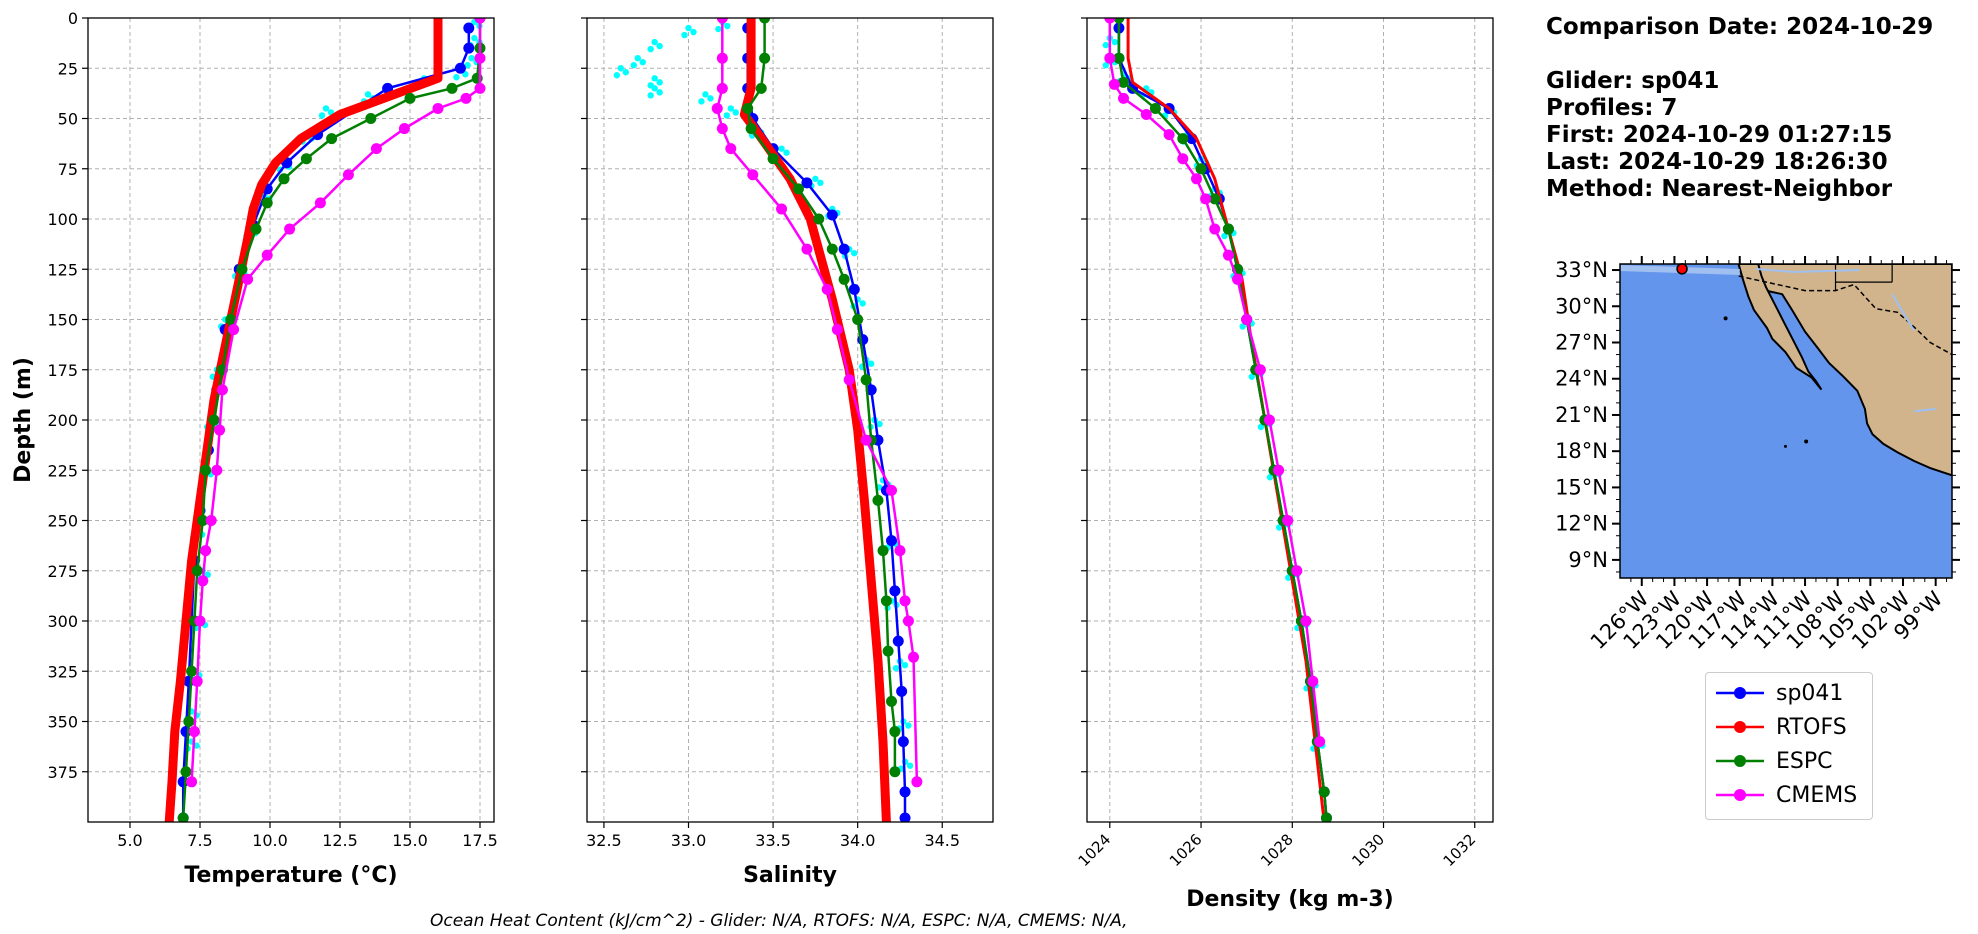 The image size is (1978, 934). What do you see at coordinates (1277, 850) in the screenshot?
I see `x-tick-label: 1028` at bounding box center [1277, 850].